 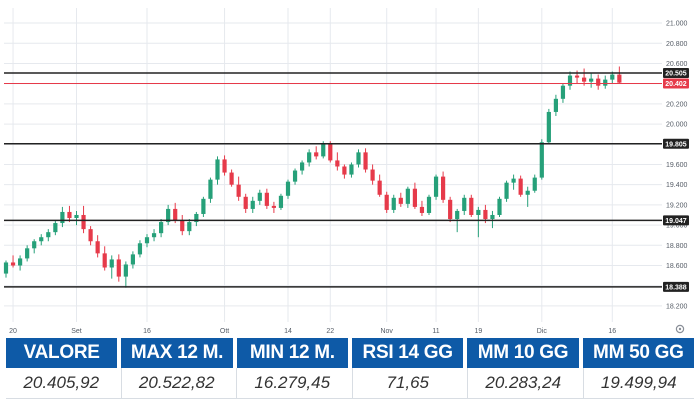 What do you see at coordinates (677, 125) in the screenshot?
I see `y-tick-label: 20.000` at bounding box center [677, 125].